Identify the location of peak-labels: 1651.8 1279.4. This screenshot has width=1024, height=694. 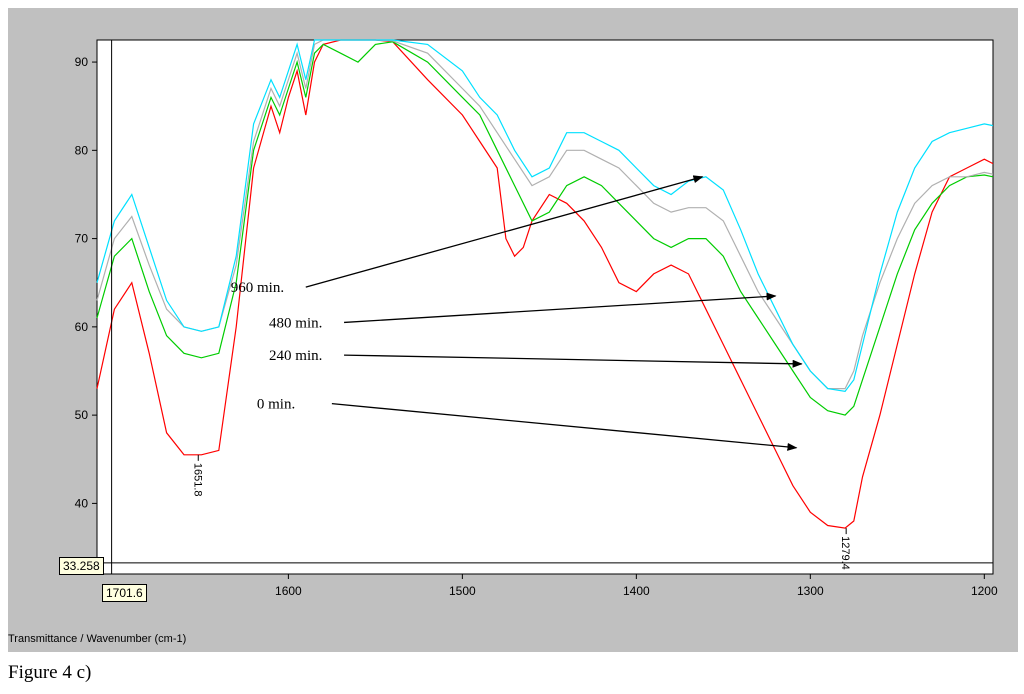
(521, 512).